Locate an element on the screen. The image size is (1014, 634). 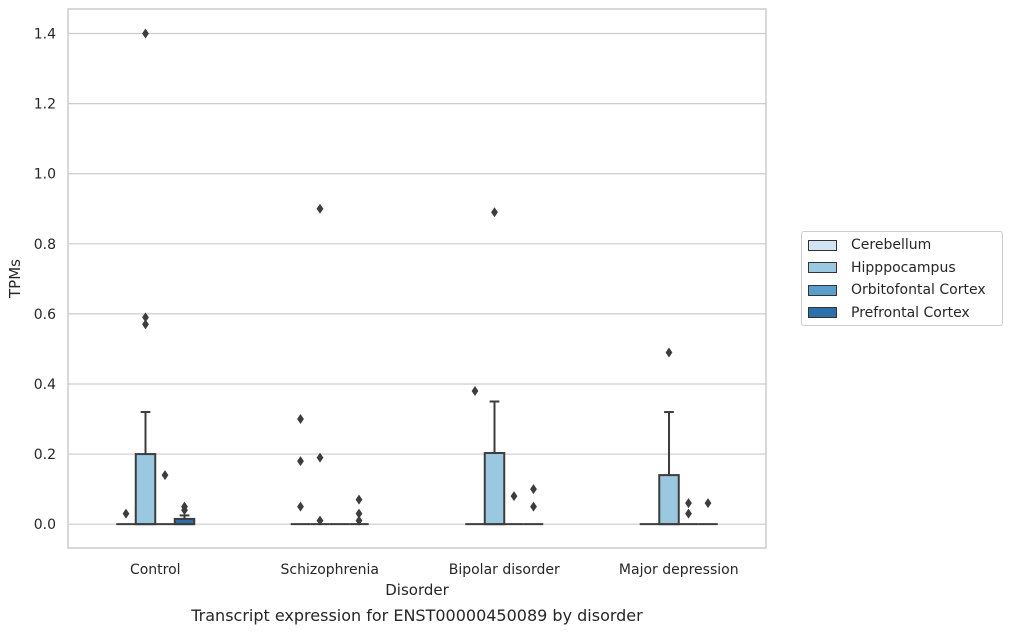
legend-label: Prefrontal Cortex is located at coordinates (910, 312).